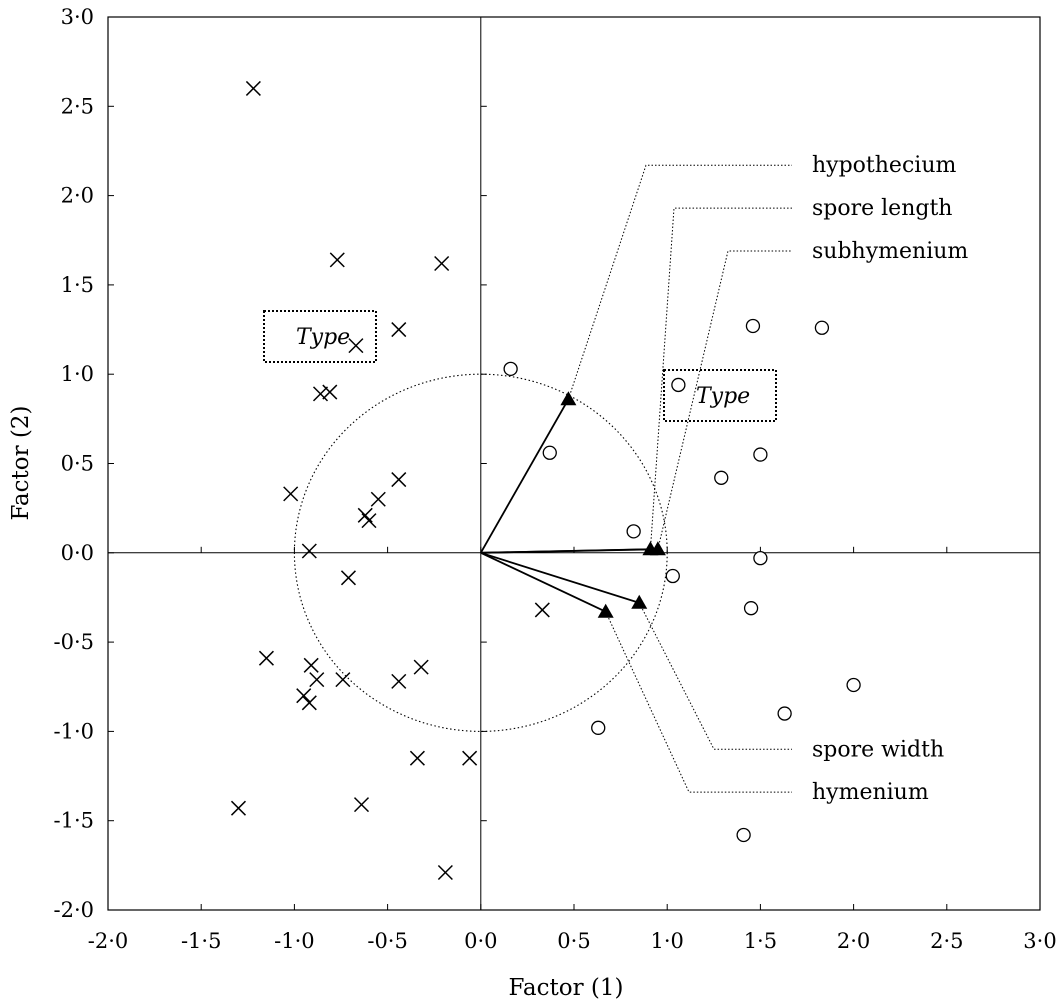 This screenshot has width=1062, height=1005. Describe the element at coordinates (520, 366) in the screenshot. I see `type-boxes-layer: Type Type` at that location.